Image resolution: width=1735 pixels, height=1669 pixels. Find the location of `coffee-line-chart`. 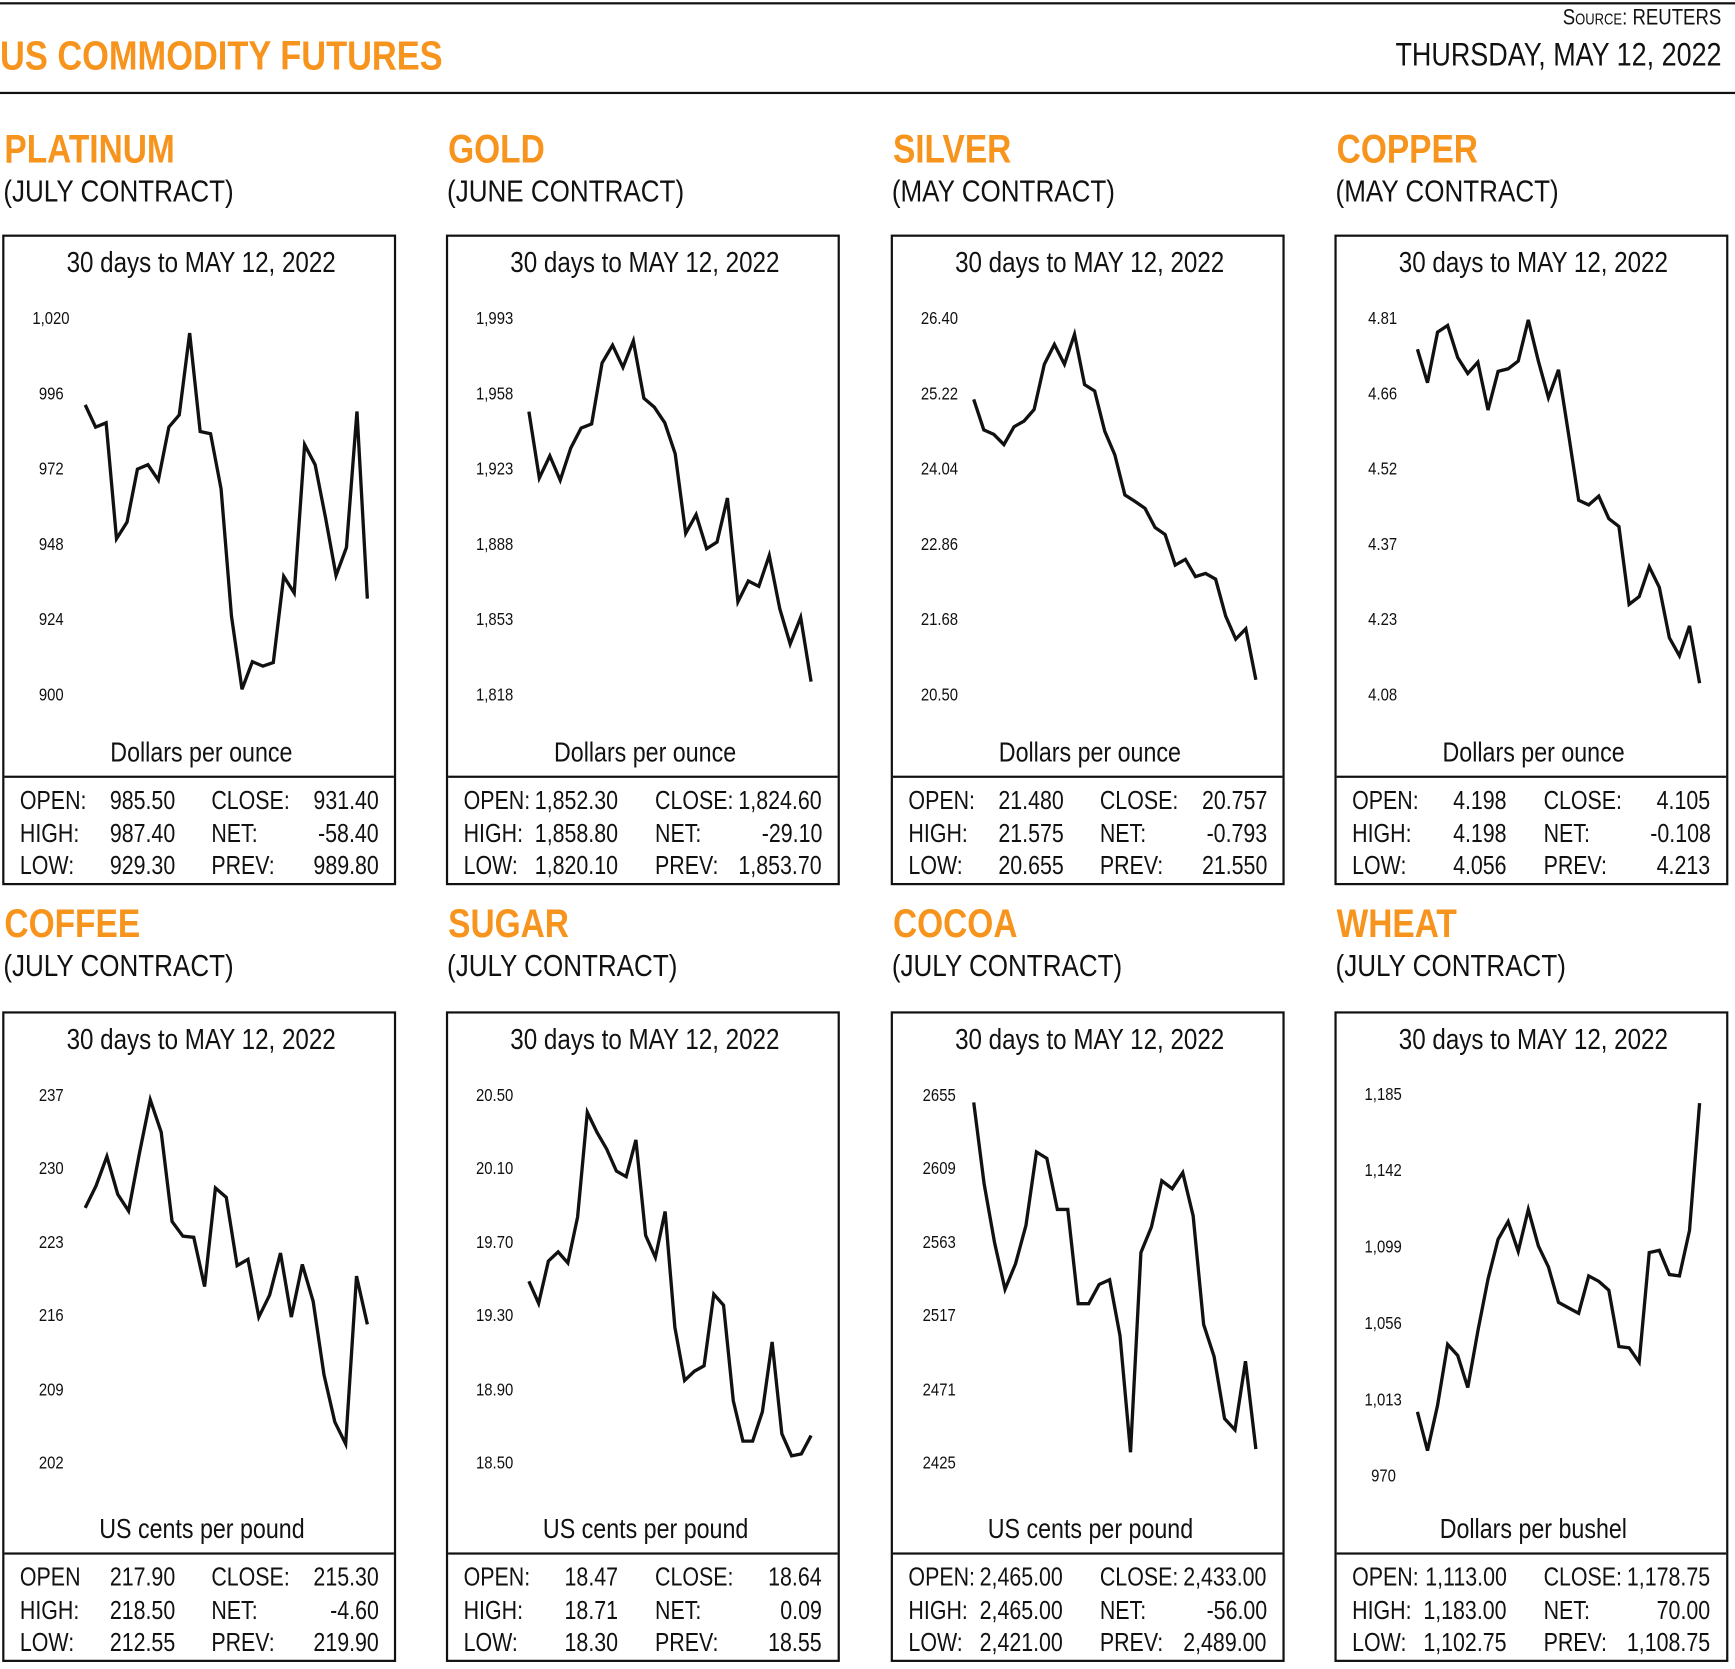

coffee-line-chart is located at coordinates (226, 1272).